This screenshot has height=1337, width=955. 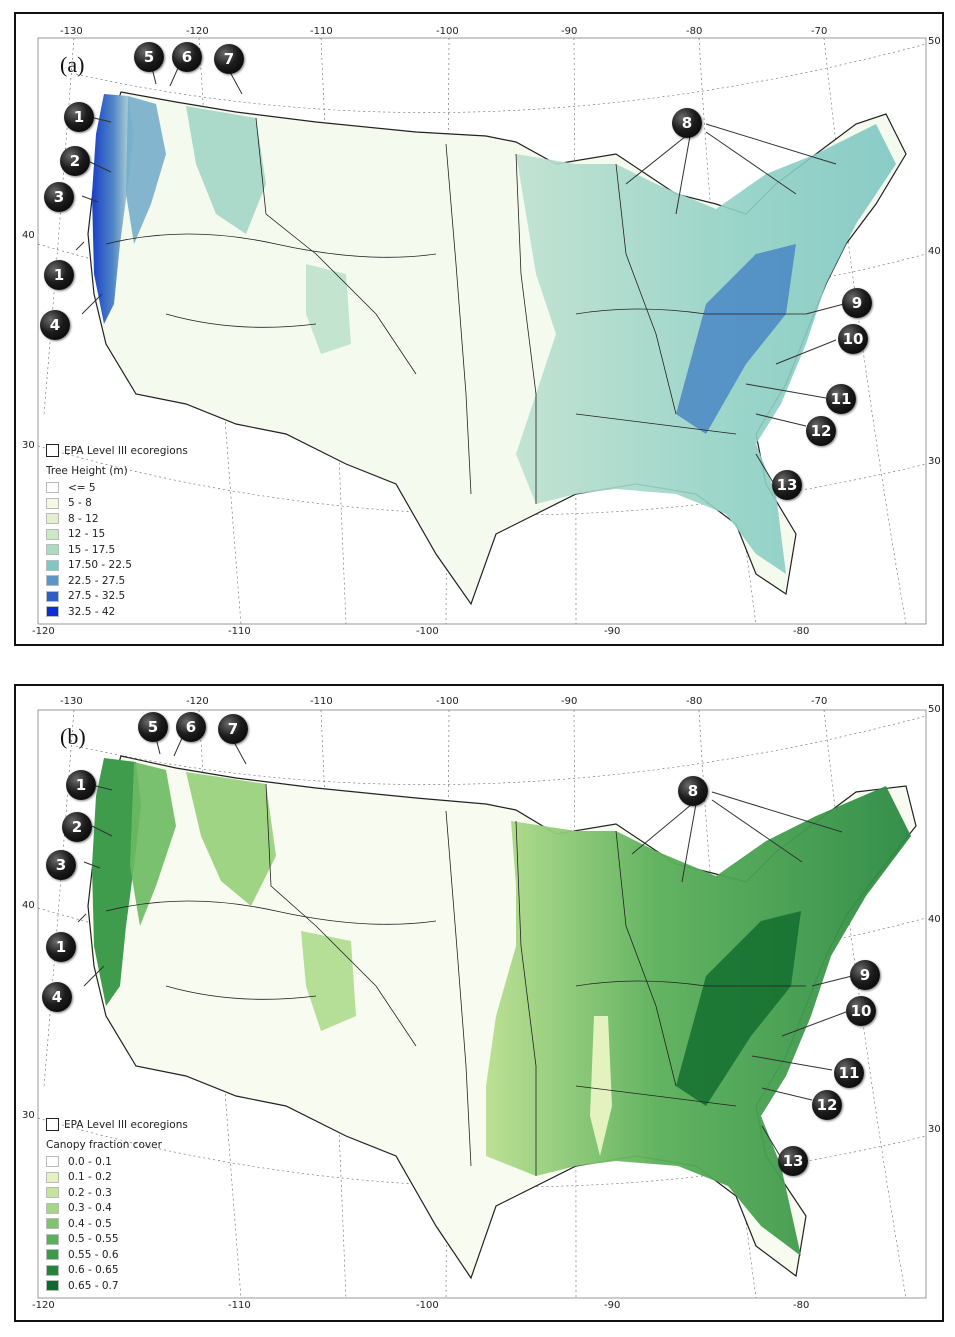 What do you see at coordinates (117, 535) in the screenshot?
I see `legend-item: 12 - 15` at bounding box center [117, 535].